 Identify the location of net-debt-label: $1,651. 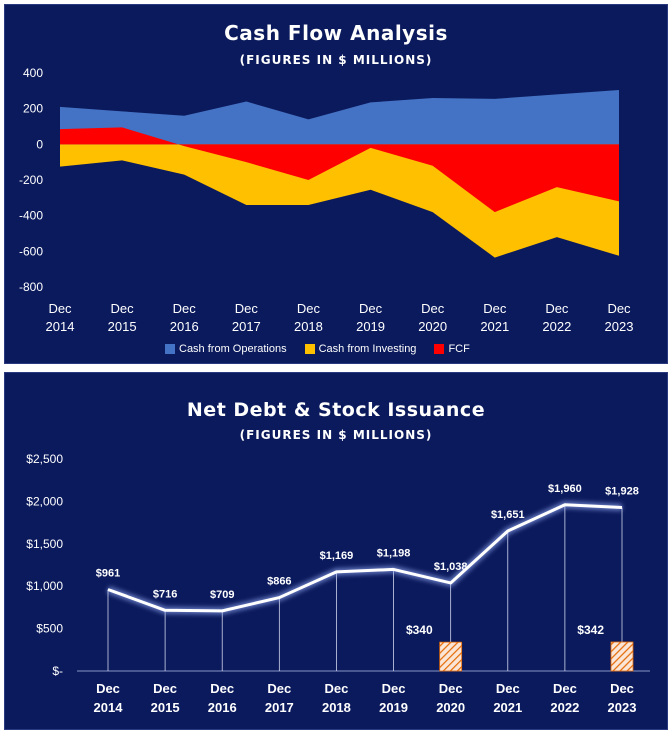
(508, 515).